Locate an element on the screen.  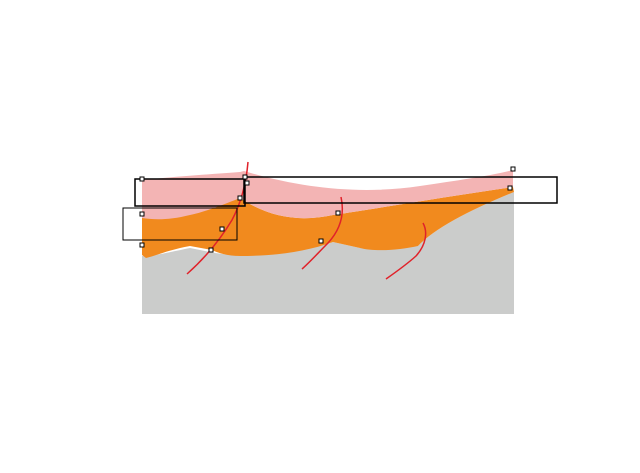
upper-pink-layer is located at coordinates (327, 195).